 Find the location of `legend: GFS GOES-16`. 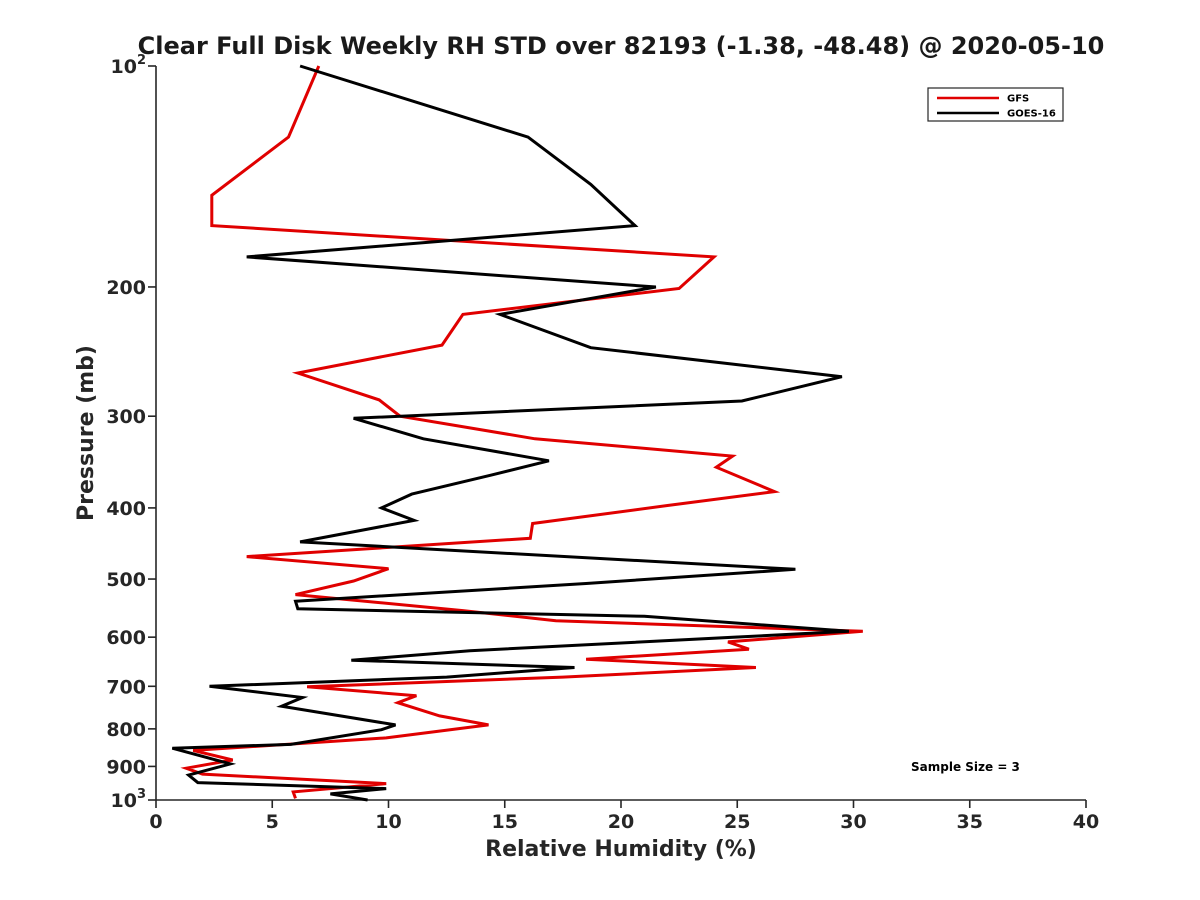

legend: GFS GOES-16 is located at coordinates (995, 104).